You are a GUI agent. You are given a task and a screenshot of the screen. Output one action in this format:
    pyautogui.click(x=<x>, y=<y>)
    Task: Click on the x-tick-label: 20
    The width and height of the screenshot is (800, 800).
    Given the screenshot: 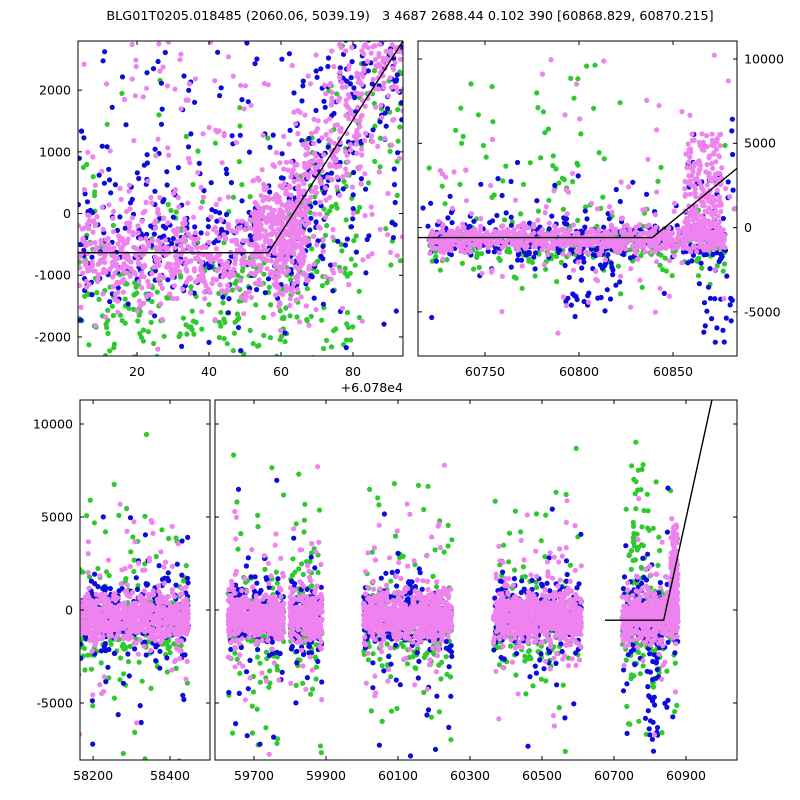 What is the action you would take?
    pyautogui.click(x=137, y=371)
    